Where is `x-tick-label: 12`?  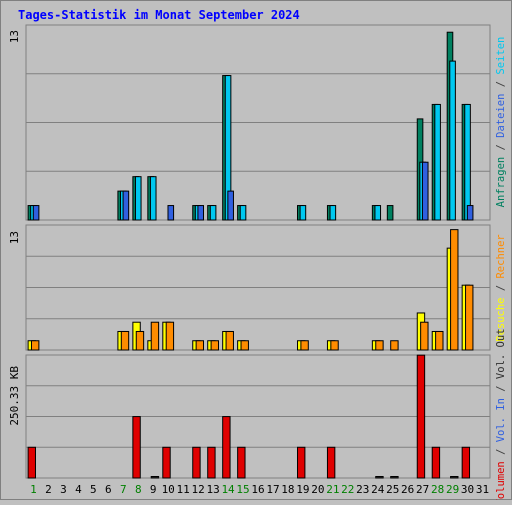 x-tick-label: 12 is located at coordinates (198, 489).